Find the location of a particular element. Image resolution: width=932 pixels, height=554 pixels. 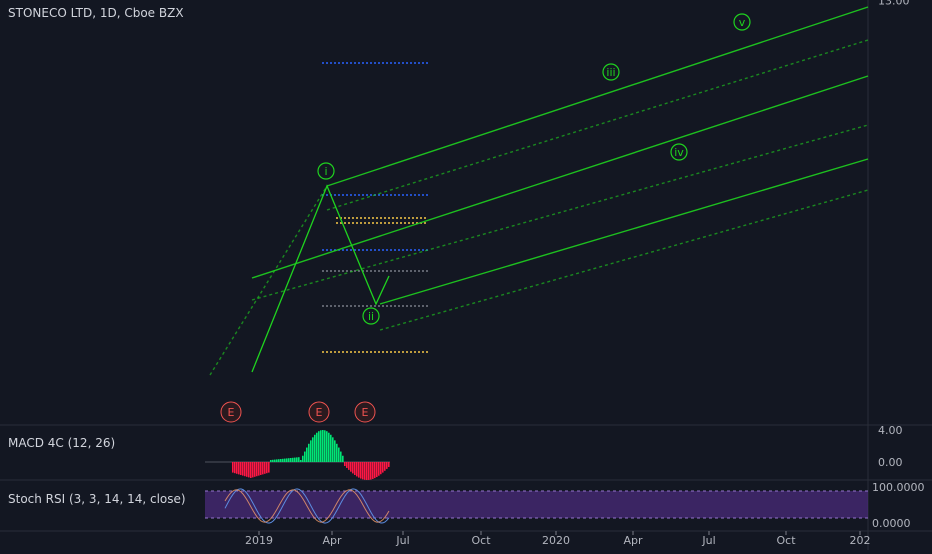

earnings-marker is located at coordinates (231, 412).